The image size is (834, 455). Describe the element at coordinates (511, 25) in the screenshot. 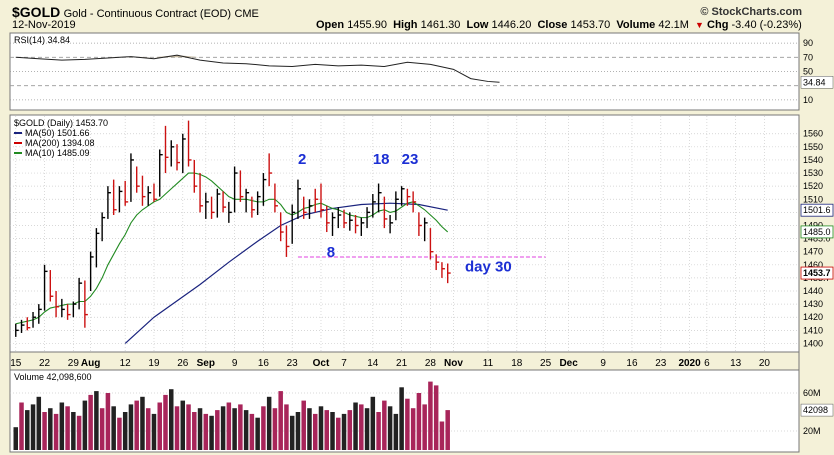

I see `low-value: 1446.20` at that location.